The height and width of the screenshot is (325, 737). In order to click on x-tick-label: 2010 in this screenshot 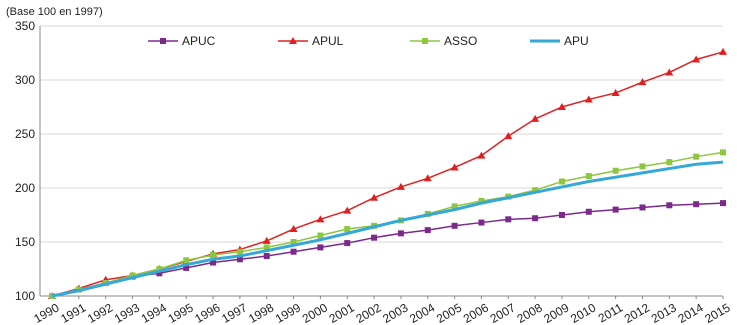, I will do `click(583, 312)`.